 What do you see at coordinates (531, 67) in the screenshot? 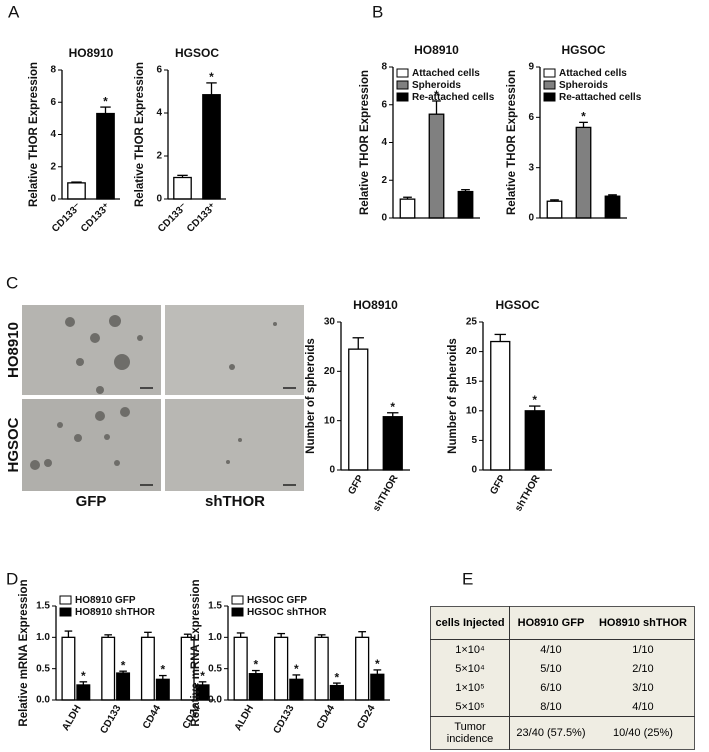
I see `y-tick-label: 9` at bounding box center [531, 67].